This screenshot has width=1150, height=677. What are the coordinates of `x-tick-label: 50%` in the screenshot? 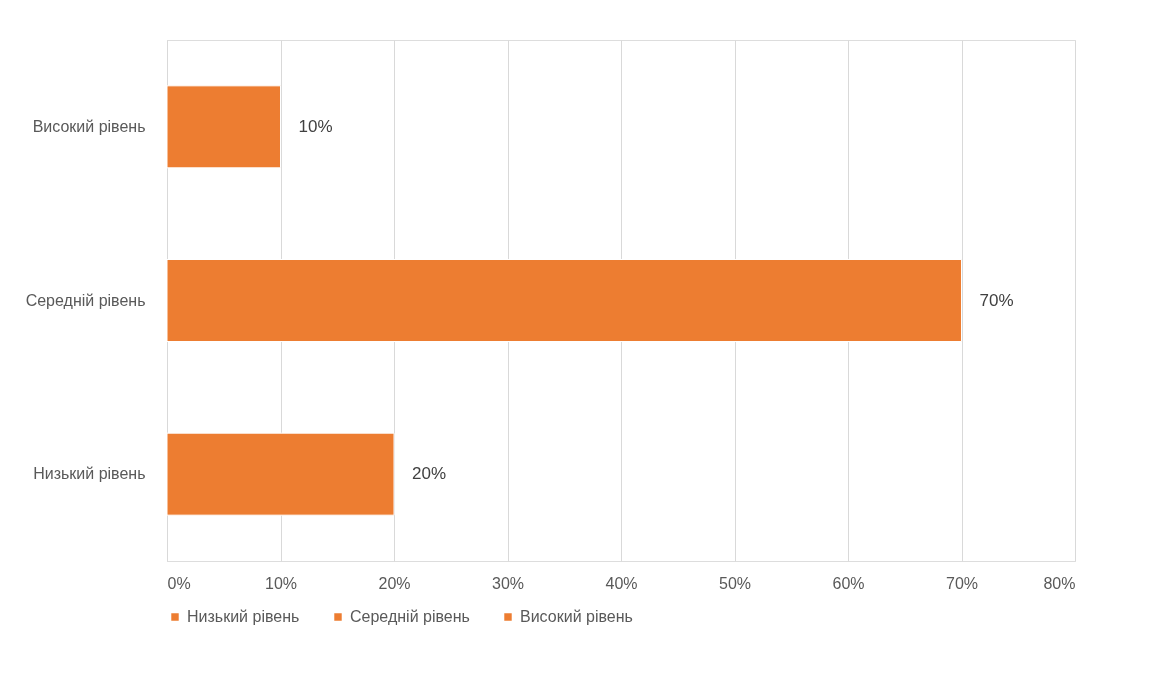 It's located at (735, 583).